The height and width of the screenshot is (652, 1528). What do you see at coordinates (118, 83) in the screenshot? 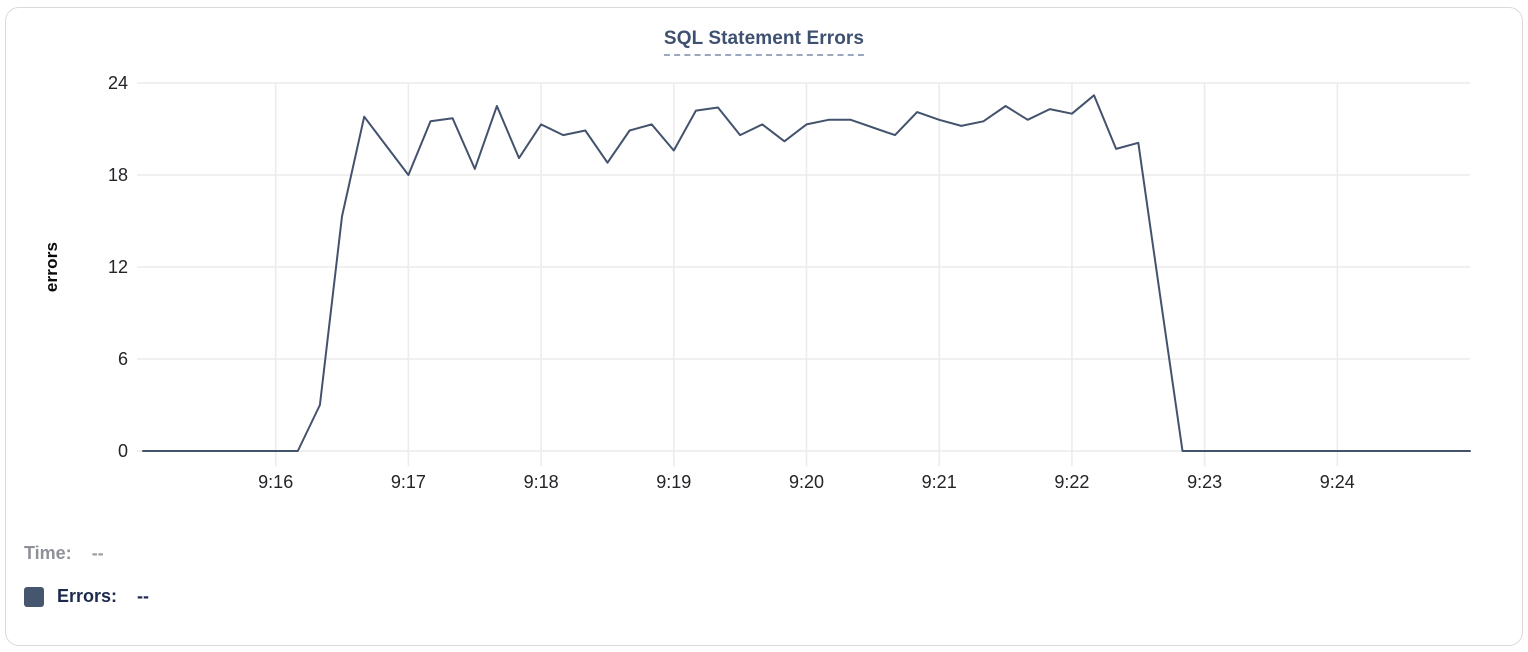
I see `svg-text: 24` at bounding box center [118, 83].